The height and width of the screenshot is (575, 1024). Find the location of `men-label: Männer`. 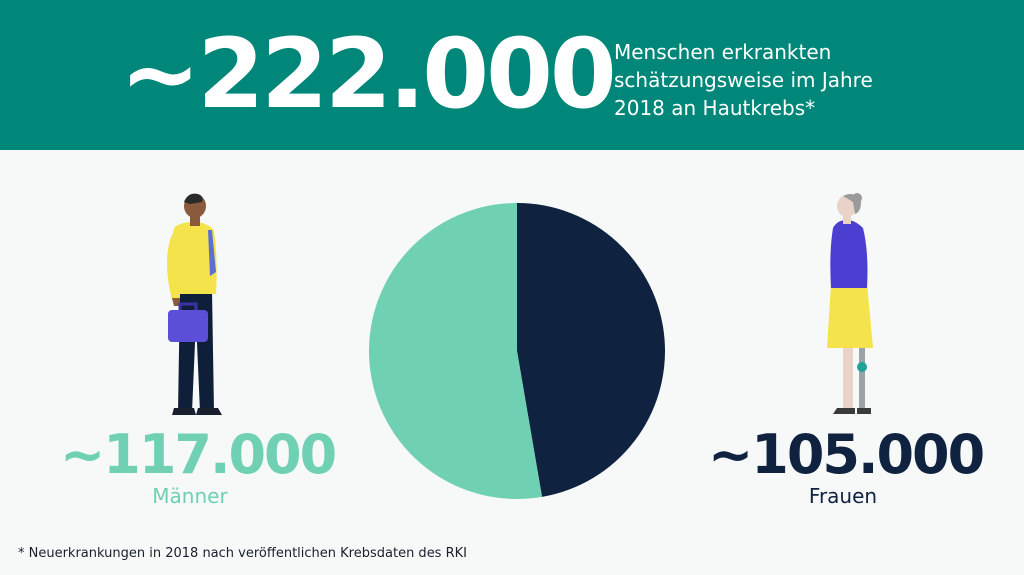

men-label: Männer is located at coordinates (190, 496).